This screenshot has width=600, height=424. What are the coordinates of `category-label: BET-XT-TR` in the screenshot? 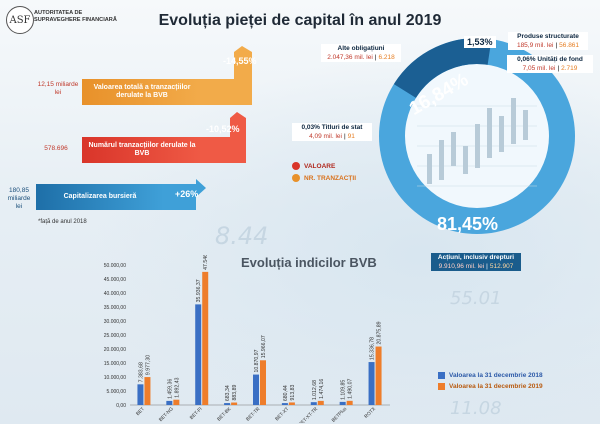 It's located at (309, 414).